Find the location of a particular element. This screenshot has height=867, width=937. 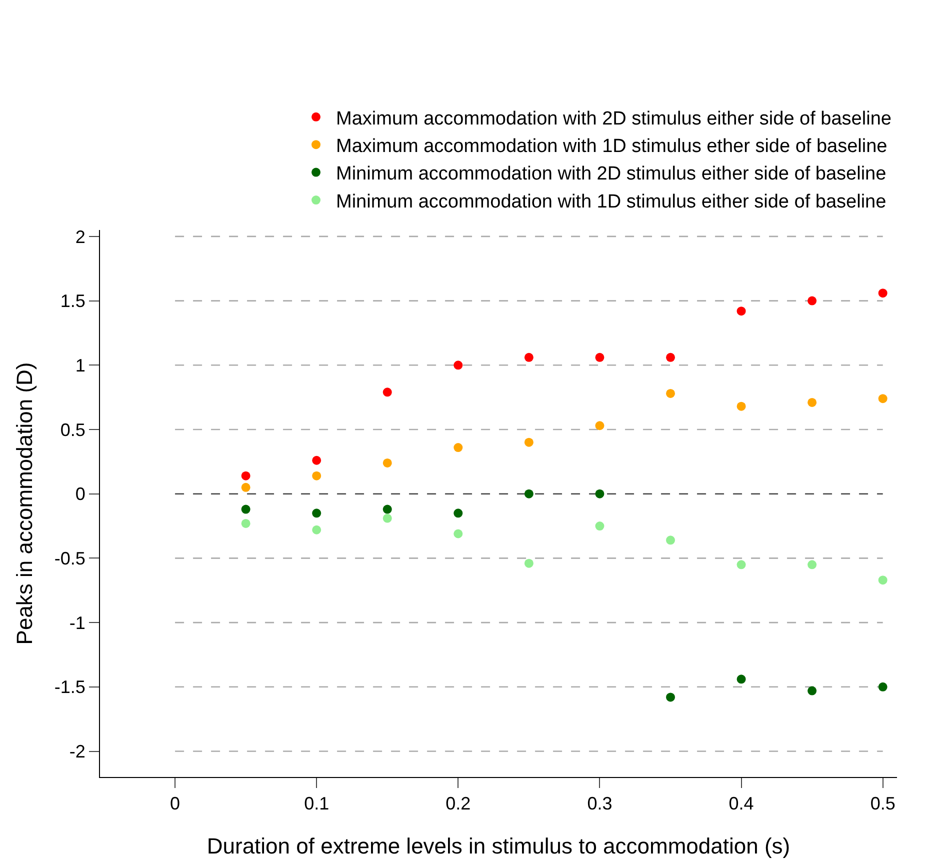

y-axis-title: Peaks in accommodation (D) is located at coordinates (25, 503).